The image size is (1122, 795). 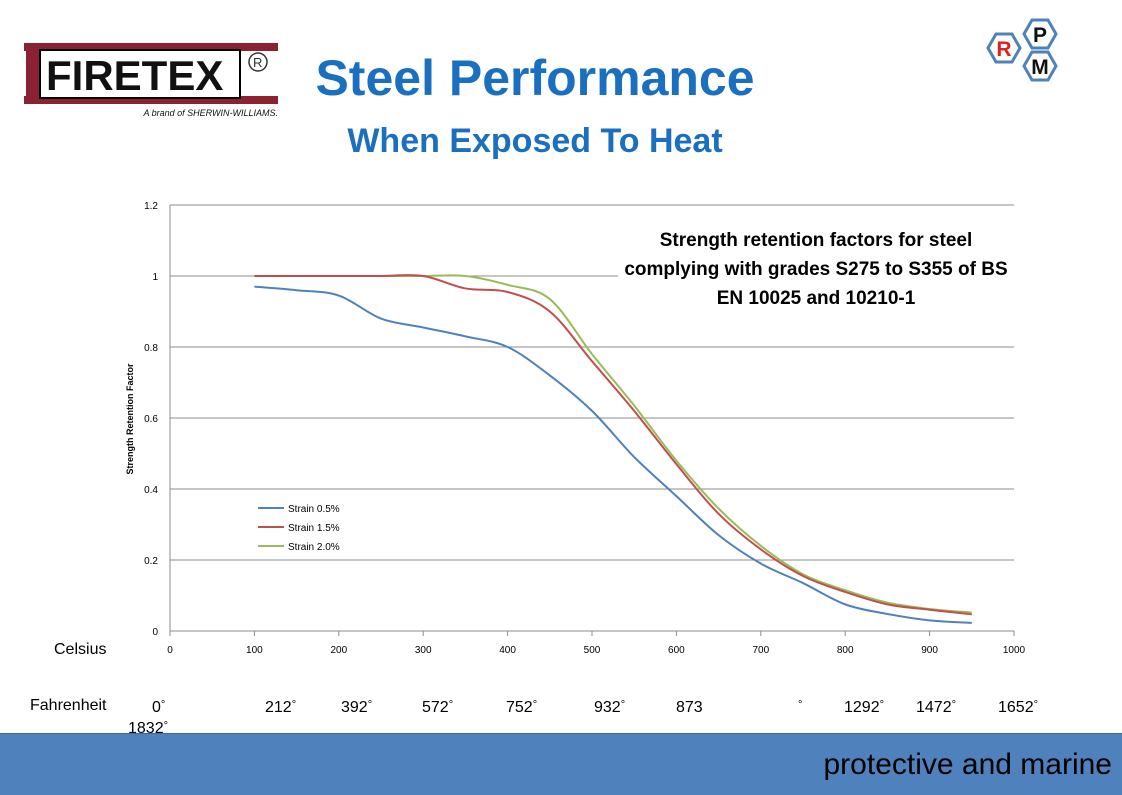 I want to click on x-tick-label: 200, so click(x=338, y=650).